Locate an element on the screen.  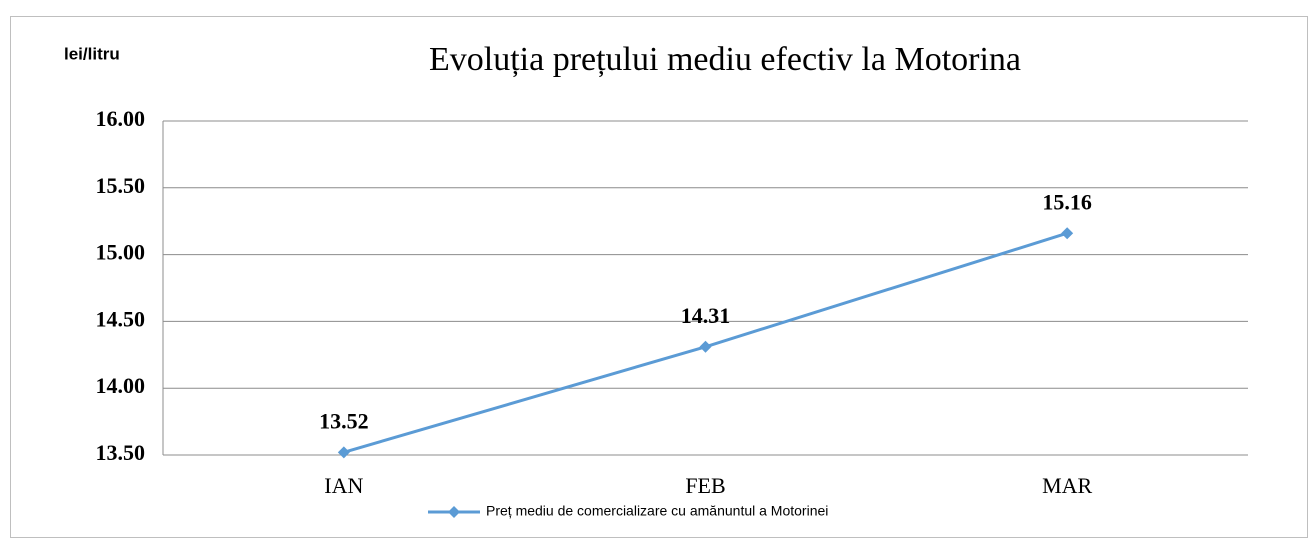
x-tick-label: FEB is located at coordinates (705, 485).